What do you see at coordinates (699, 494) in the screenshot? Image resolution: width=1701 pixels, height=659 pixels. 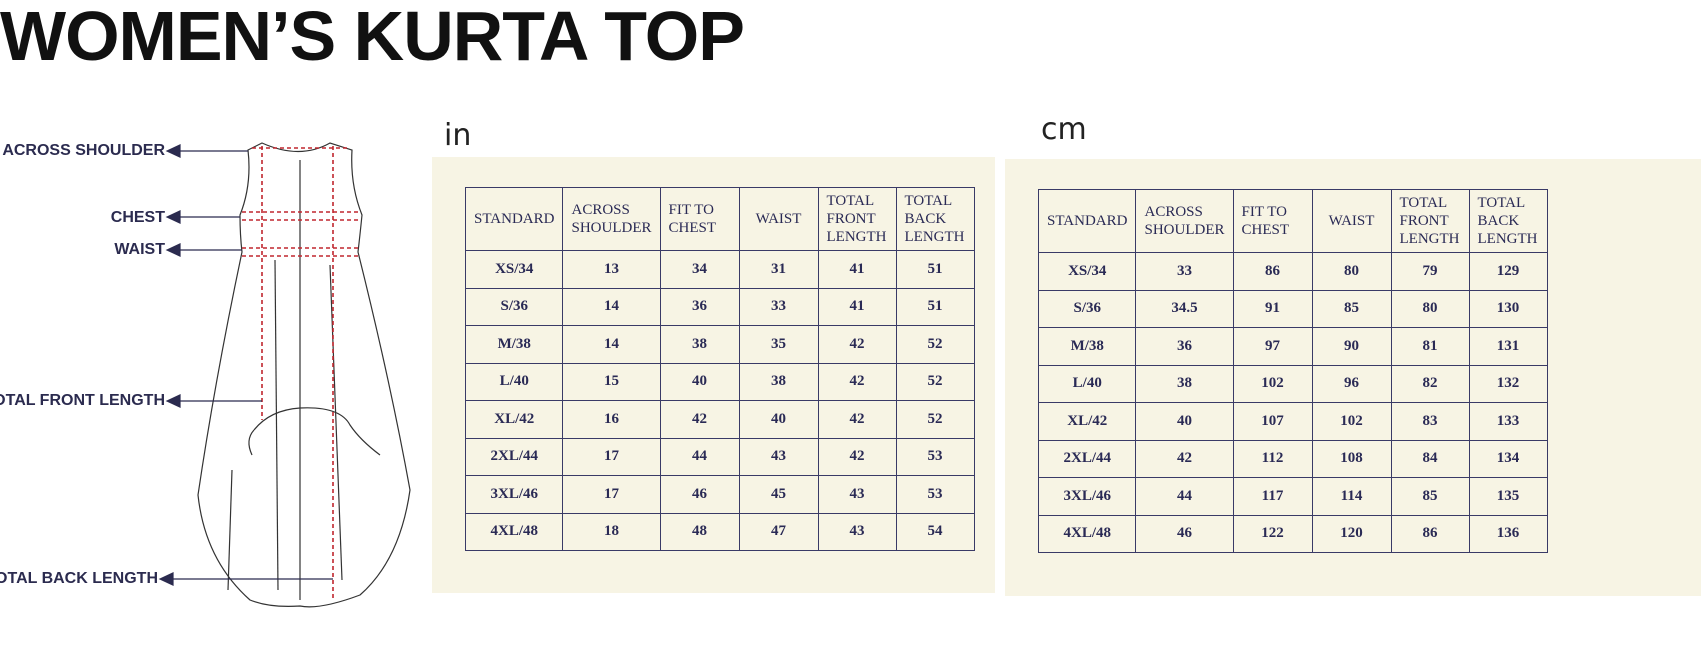 I see `value-cell: 46` at bounding box center [699, 494].